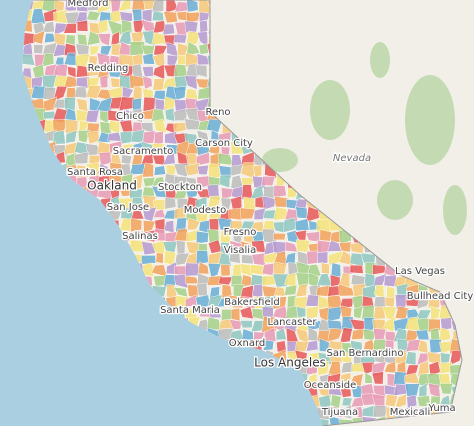 The height and width of the screenshot is (426, 474). What do you see at coordinates (240, 232) in the screenshot?
I see `place-label: Fresno` at bounding box center [240, 232].